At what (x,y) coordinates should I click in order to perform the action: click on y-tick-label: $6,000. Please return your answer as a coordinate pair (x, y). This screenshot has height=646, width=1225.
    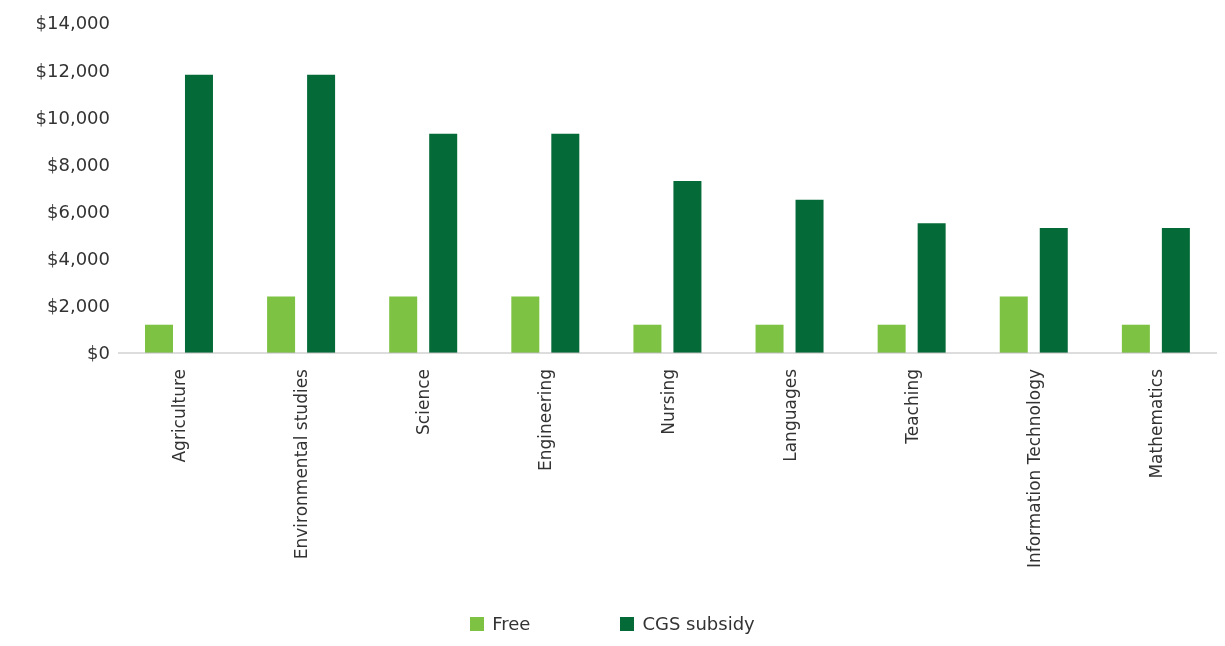
    Looking at the image, I should click on (78, 211).